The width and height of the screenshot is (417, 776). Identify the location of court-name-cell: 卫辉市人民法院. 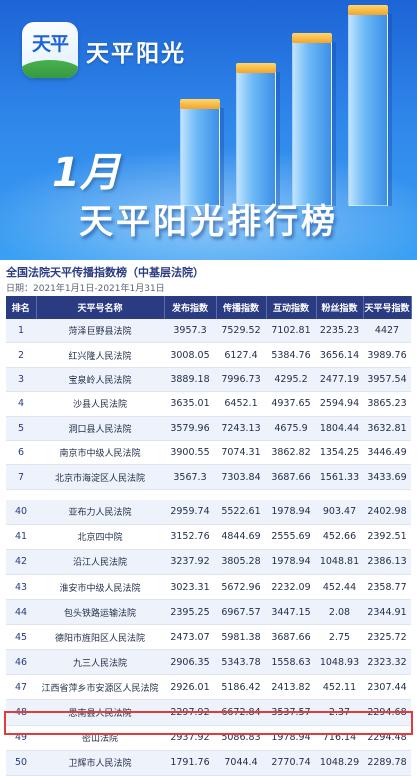
(100, 763).